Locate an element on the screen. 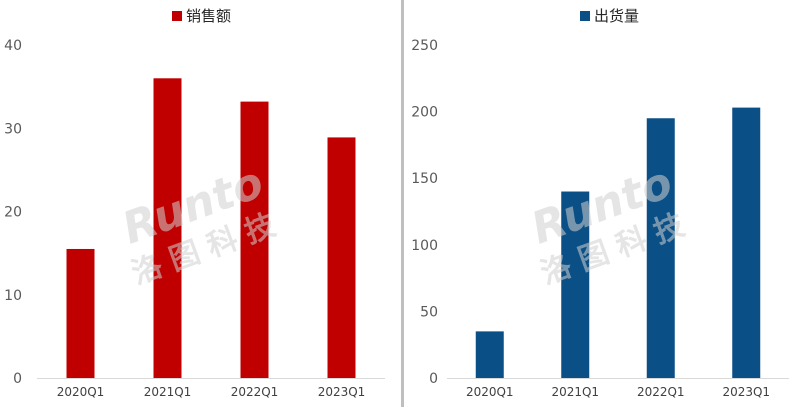 The height and width of the screenshot is (407, 800). y-tick-label: 10 is located at coordinates (13, 296).